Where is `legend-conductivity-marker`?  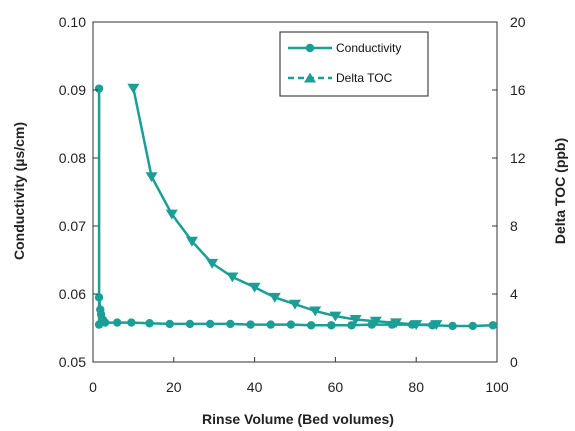 legend-conductivity-marker is located at coordinates (310, 48).